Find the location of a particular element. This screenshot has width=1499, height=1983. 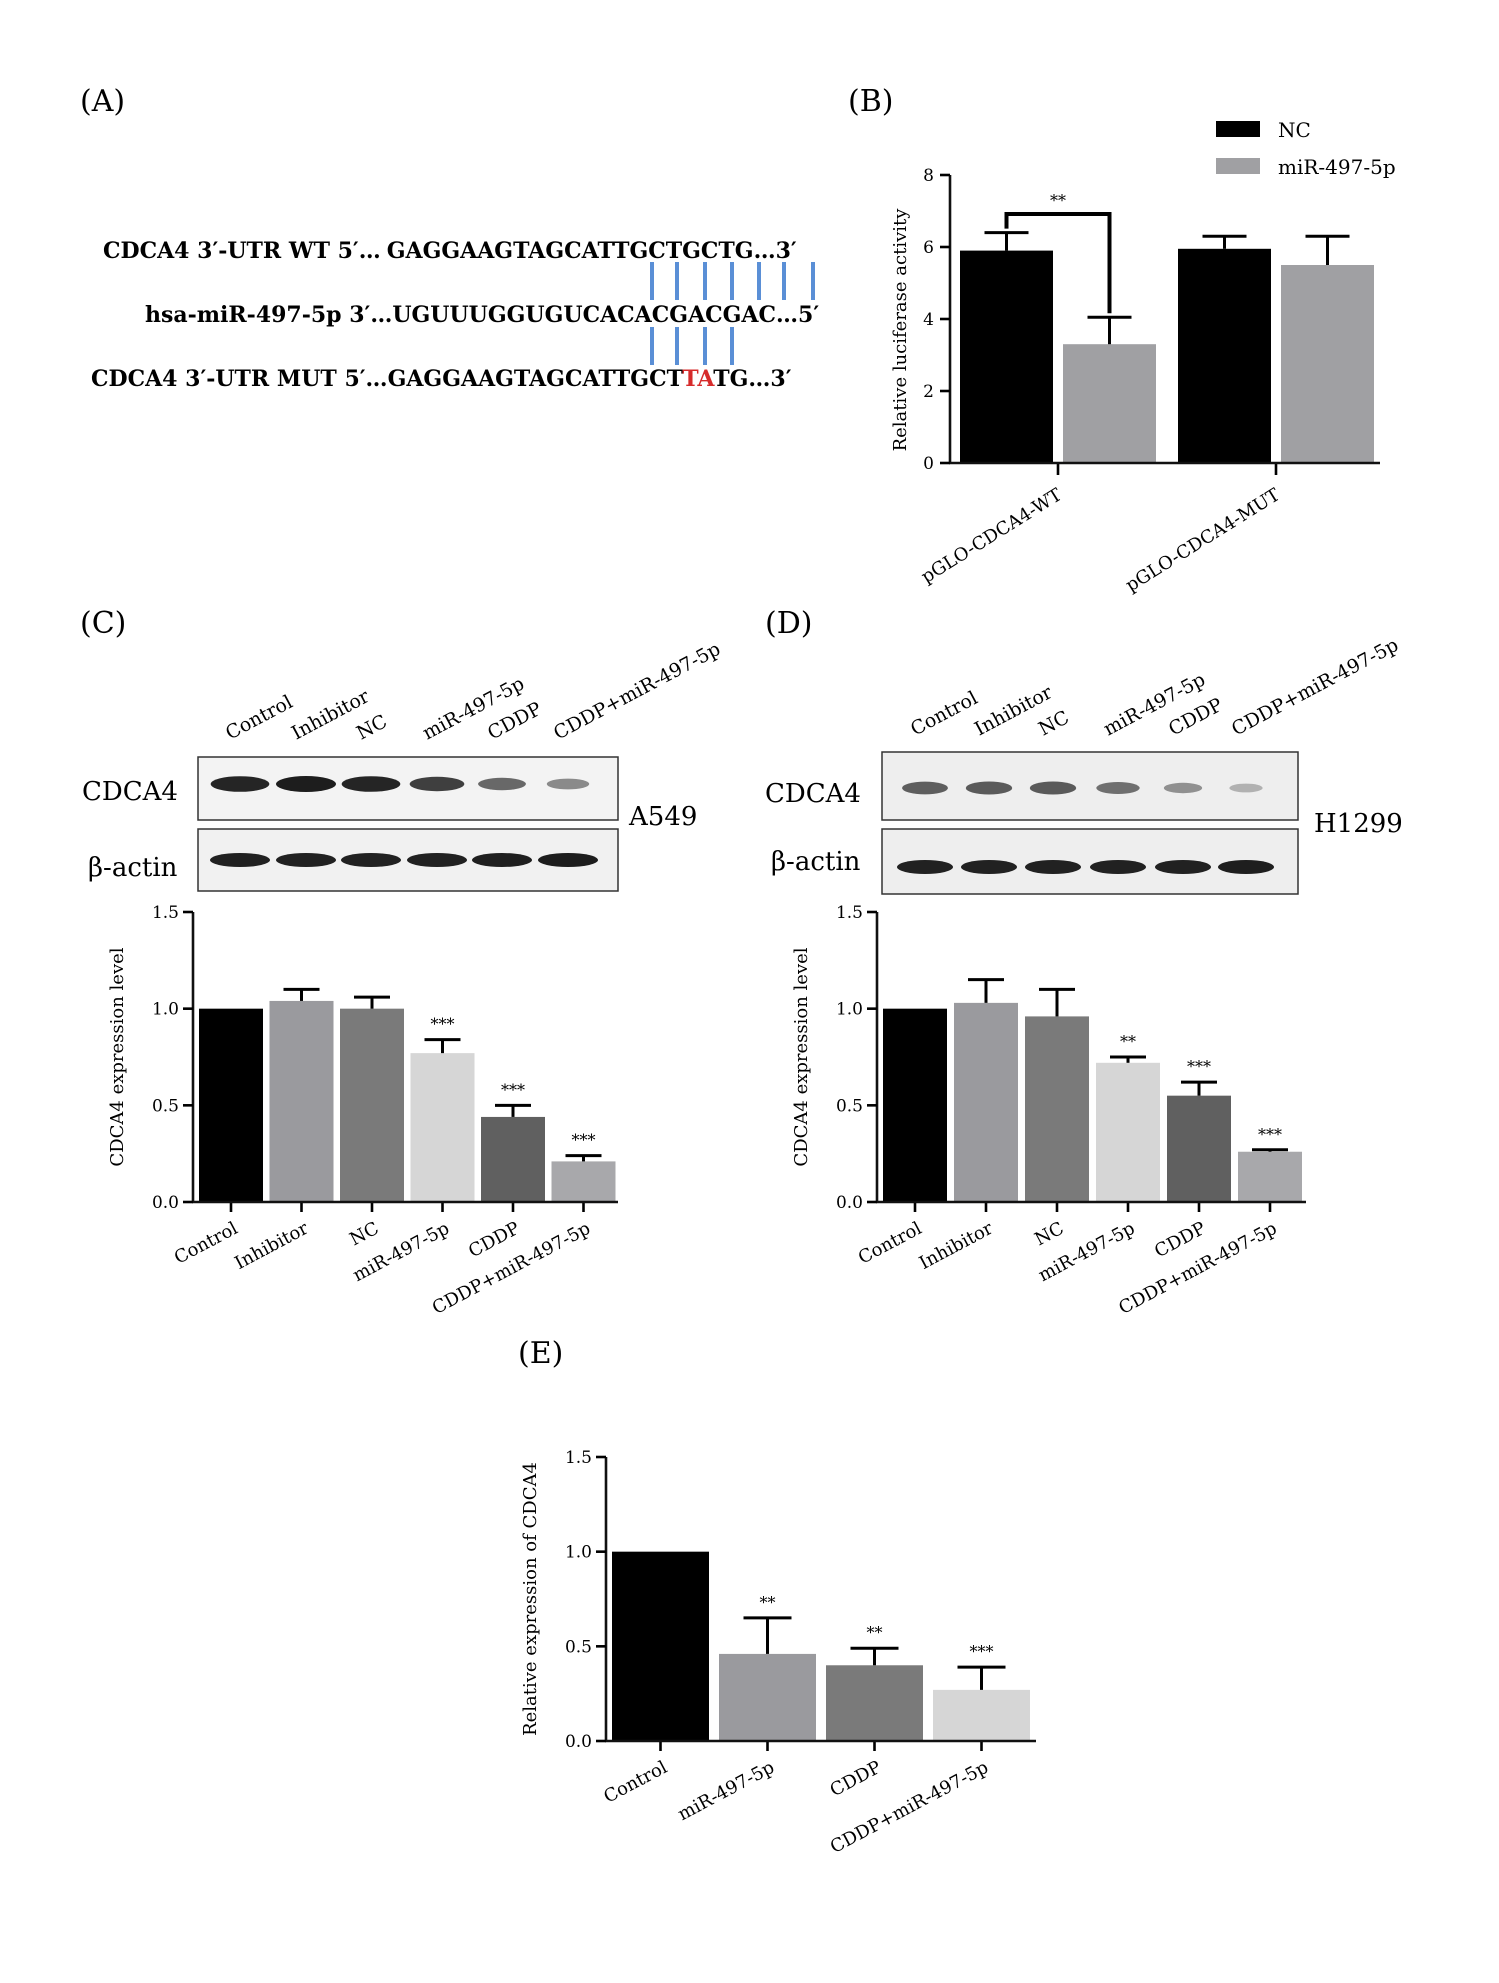

legend-swatch-nc is located at coordinates (1238, 129).